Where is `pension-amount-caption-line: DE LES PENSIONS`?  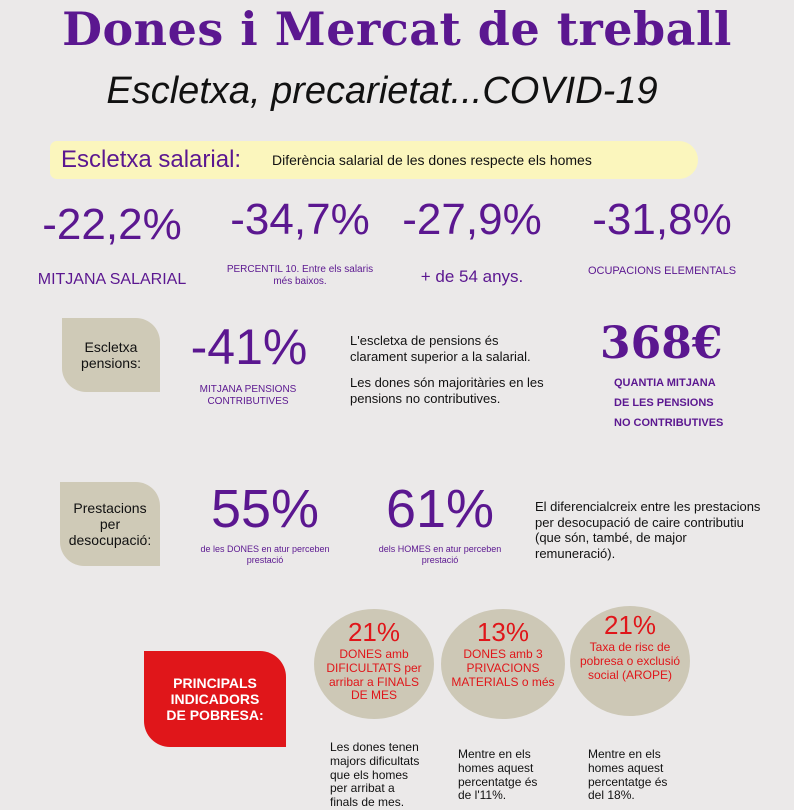
pension-amount-caption-line: DE LES PENSIONS is located at coordinates (664, 403).